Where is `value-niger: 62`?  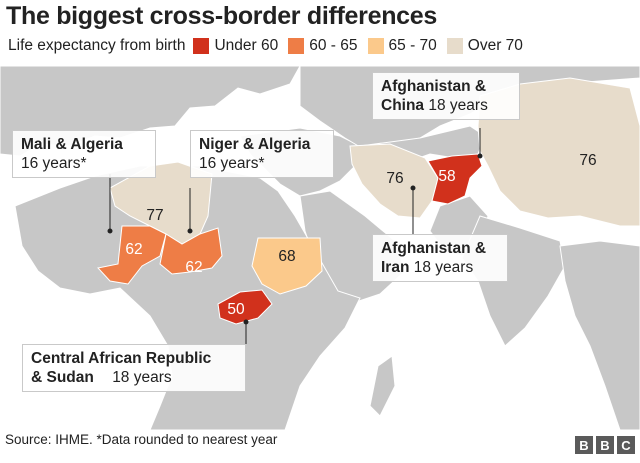 value-niger: 62 is located at coordinates (193, 267).